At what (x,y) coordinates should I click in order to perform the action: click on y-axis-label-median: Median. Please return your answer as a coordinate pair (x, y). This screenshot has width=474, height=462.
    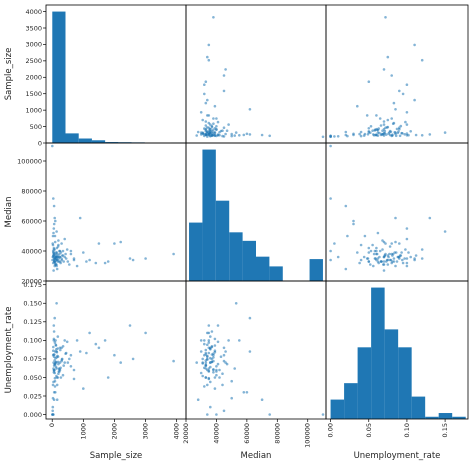
    Looking at the image, I should click on (9, 212).